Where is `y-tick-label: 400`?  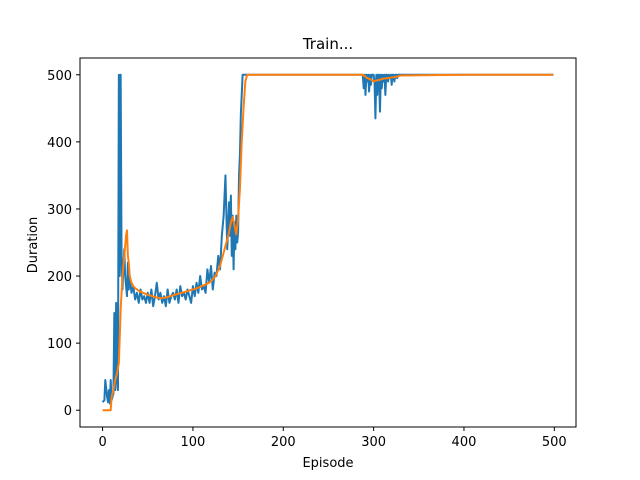
y-tick-label: 400 is located at coordinates (59, 143).